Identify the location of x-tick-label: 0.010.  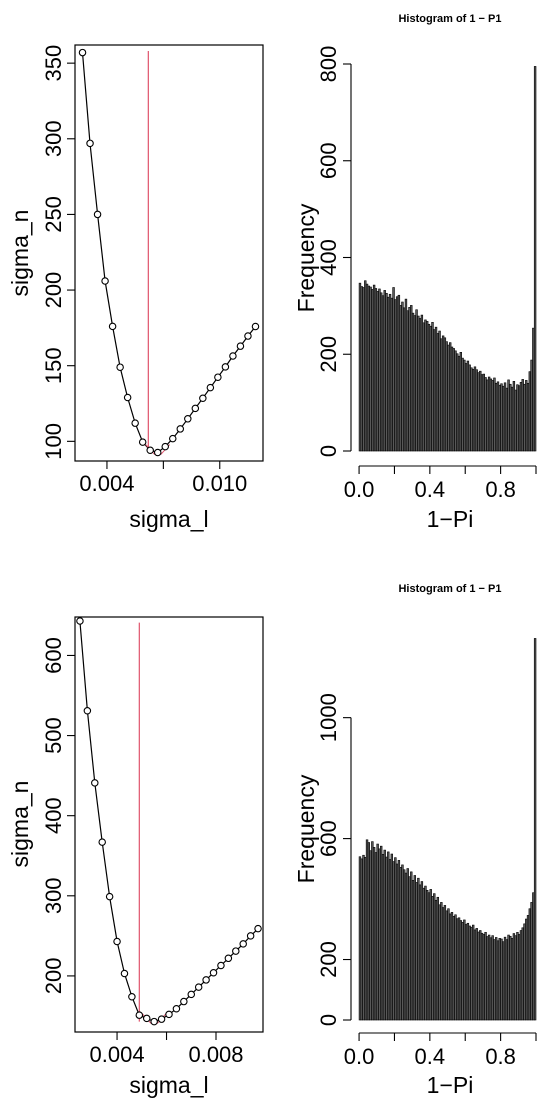
(219, 483).